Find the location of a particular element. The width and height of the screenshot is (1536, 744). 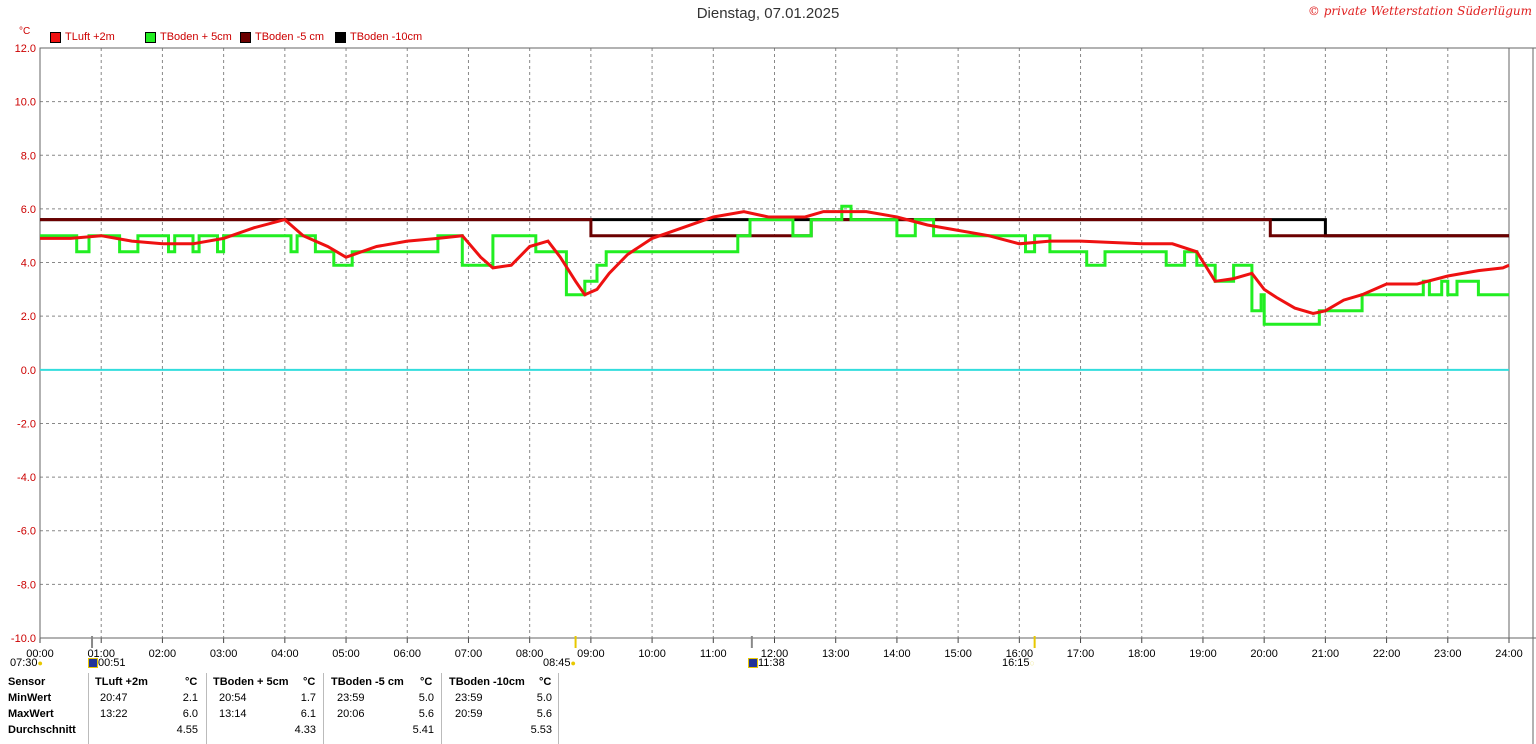

stats-header-col: TBoden + 5cm is located at coordinates (251, 682).